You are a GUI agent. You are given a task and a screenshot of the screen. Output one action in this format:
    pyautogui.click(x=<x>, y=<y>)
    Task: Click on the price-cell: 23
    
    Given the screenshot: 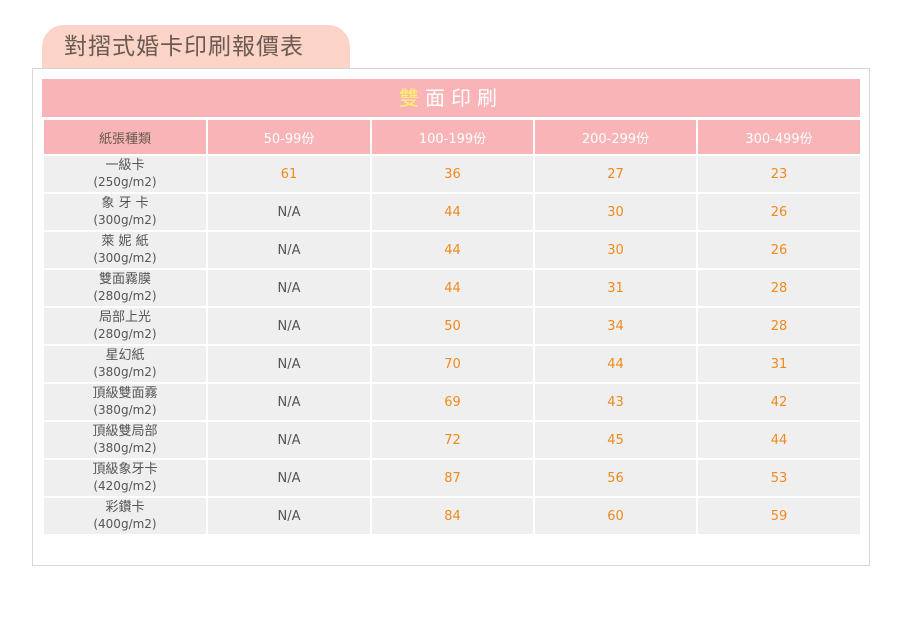 What is the action you would take?
    pyautogui.click(x=779, y=174)
    